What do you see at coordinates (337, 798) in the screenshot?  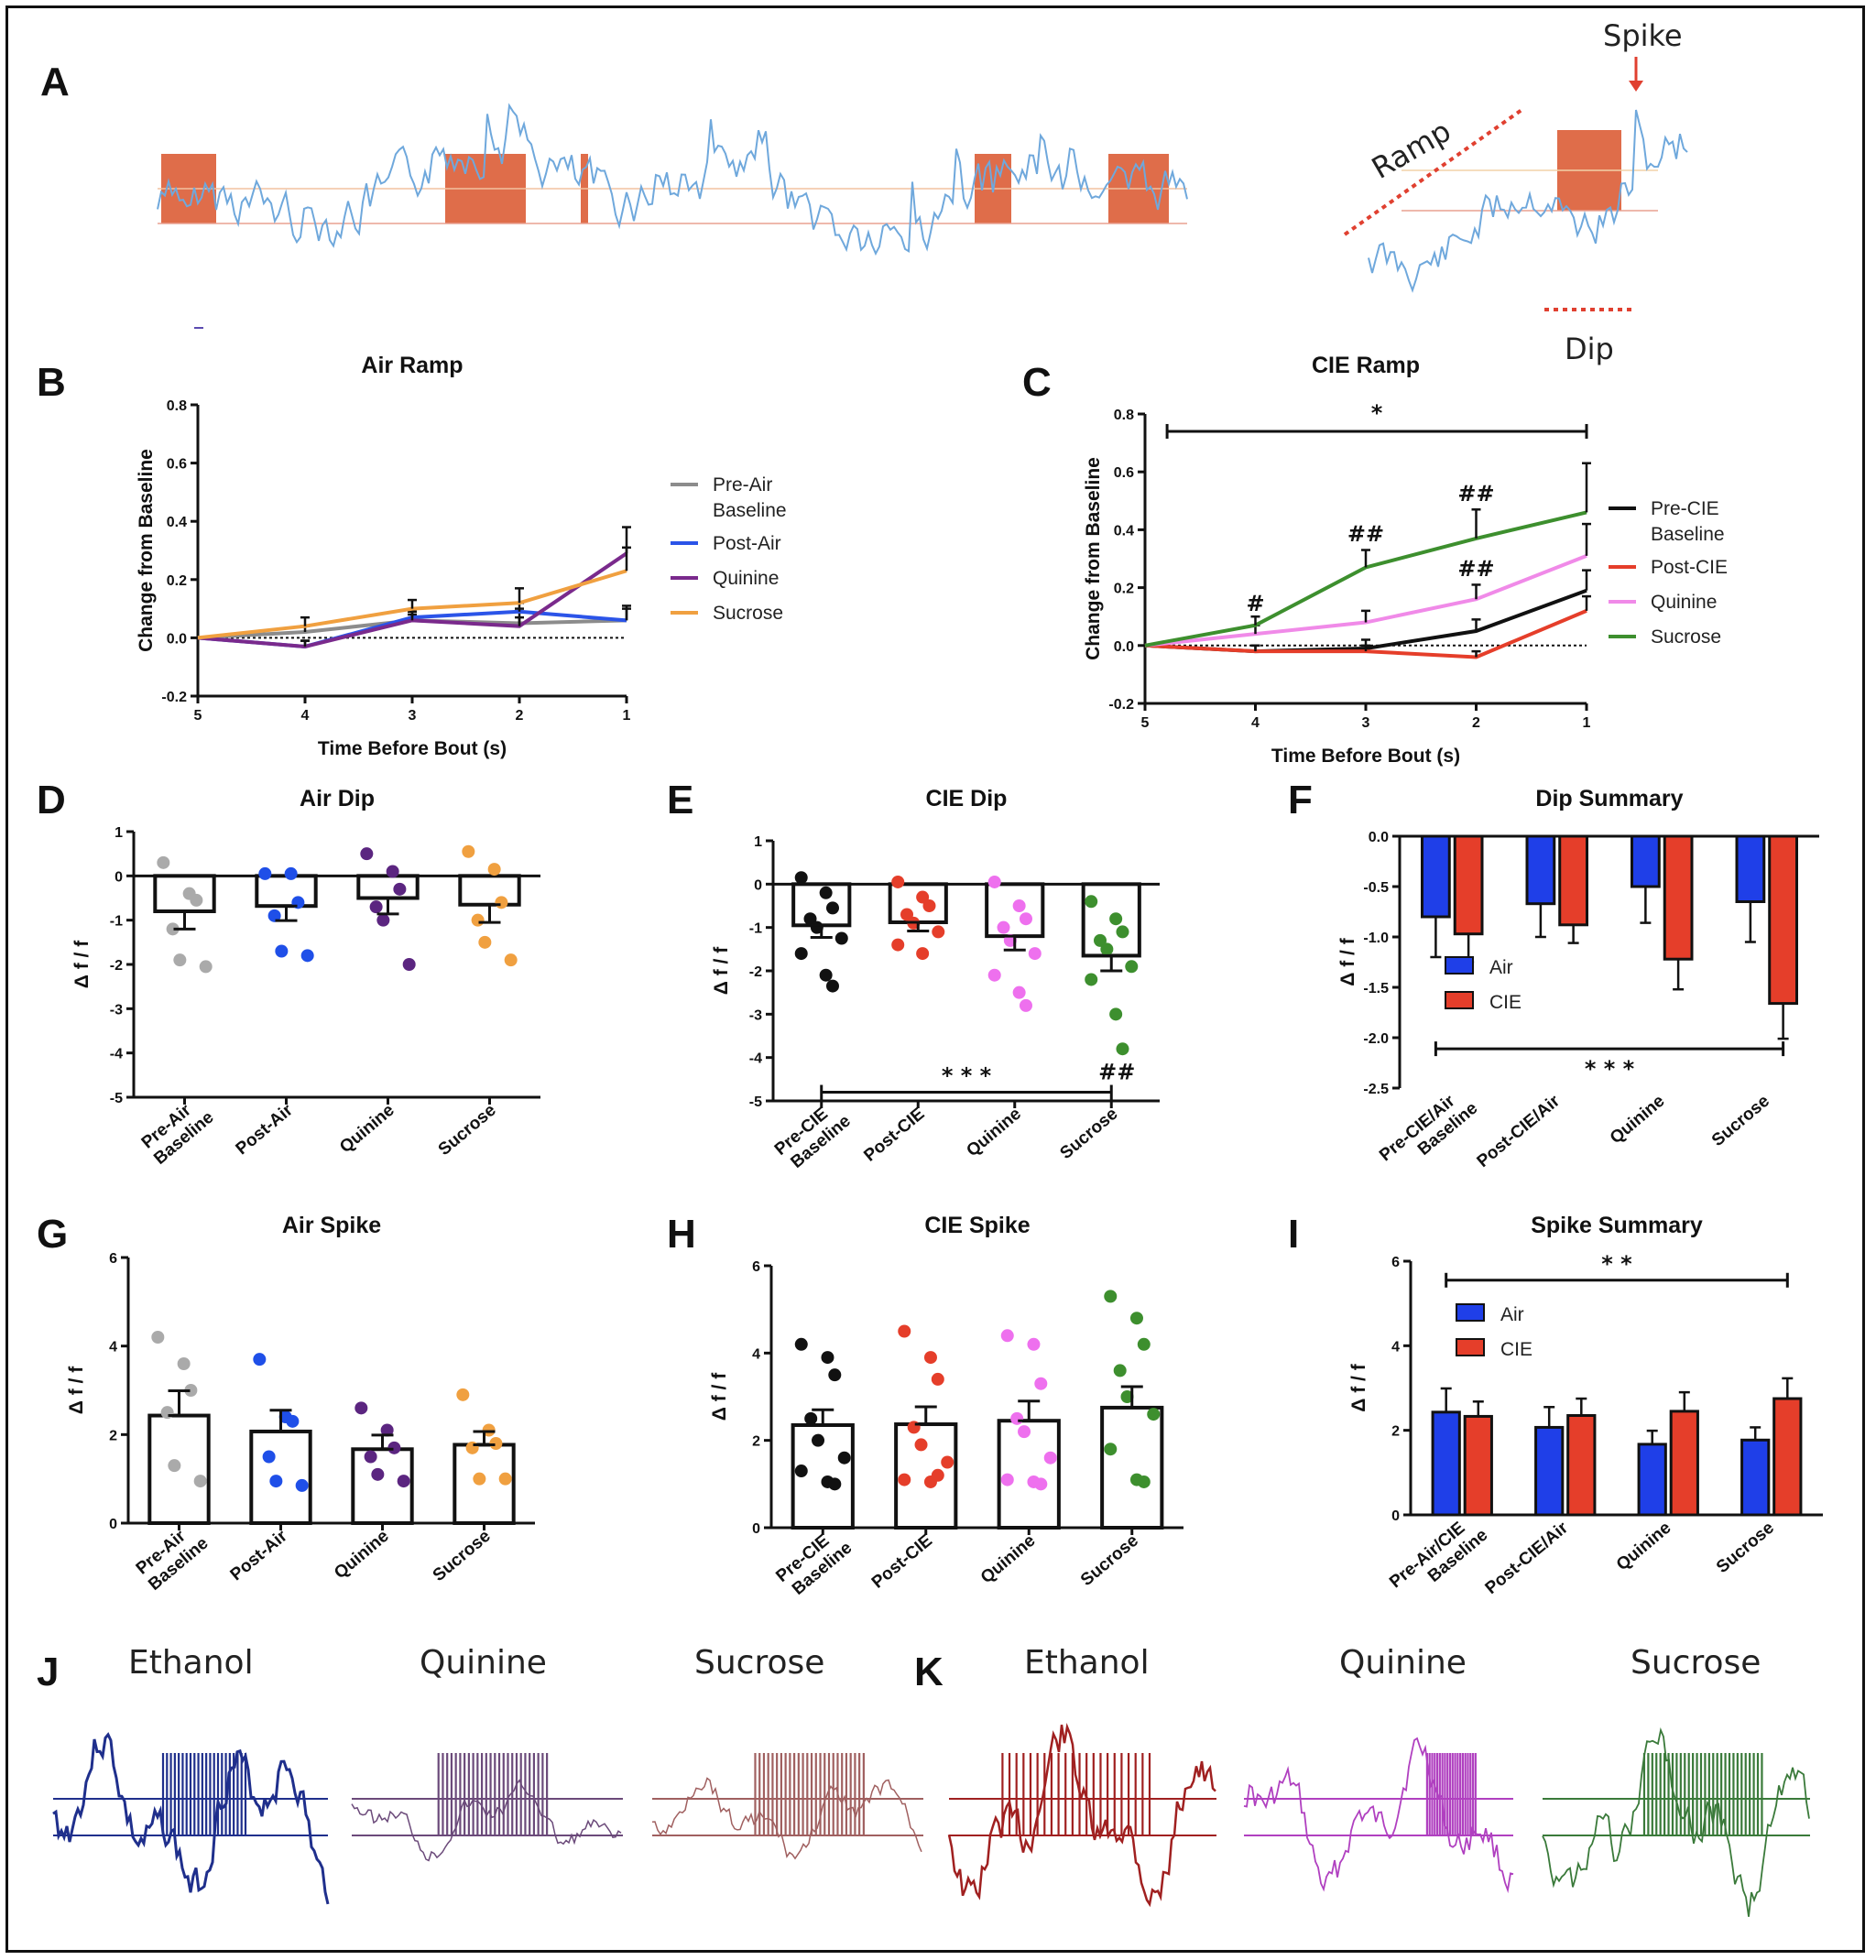 I see `chart-title: Air Dip` at bounding box center [337, 798].